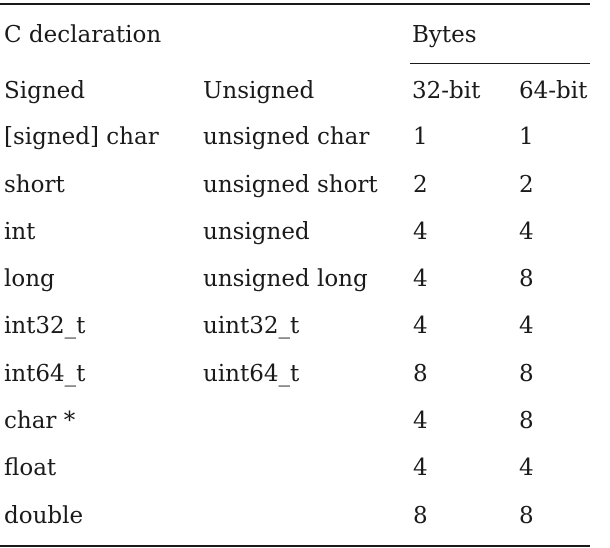 The width and height of the screenshot is (610, 548). I want to click on bytes-group-header: Bytes, so click(444, 35).